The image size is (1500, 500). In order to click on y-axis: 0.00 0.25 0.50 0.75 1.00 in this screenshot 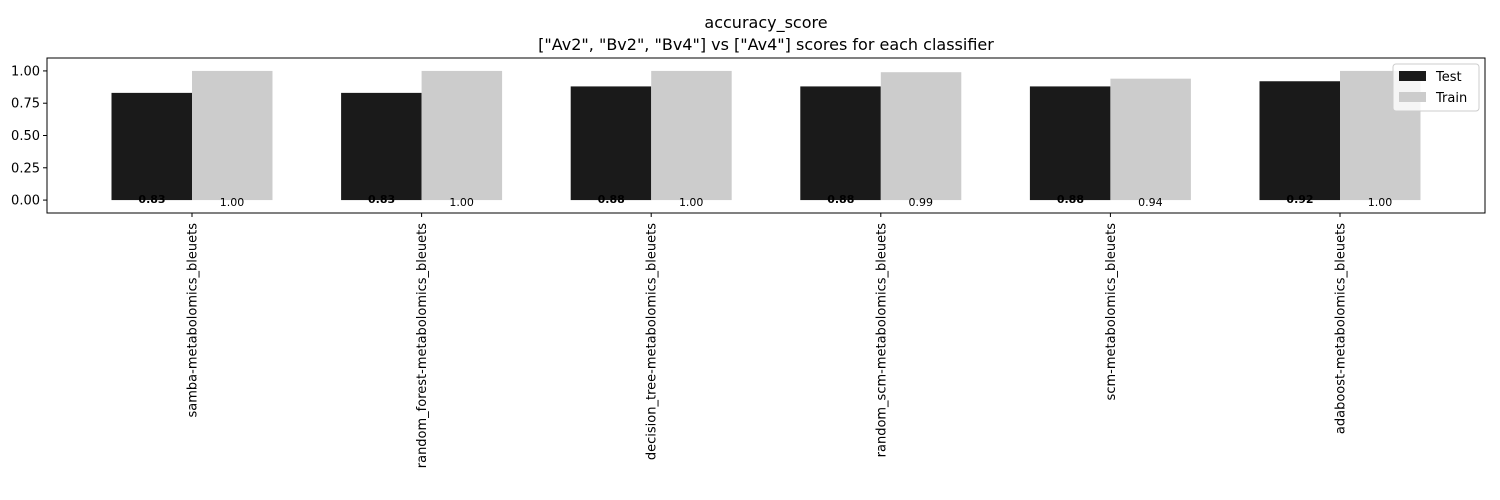, I will do `click(29, 136)`.